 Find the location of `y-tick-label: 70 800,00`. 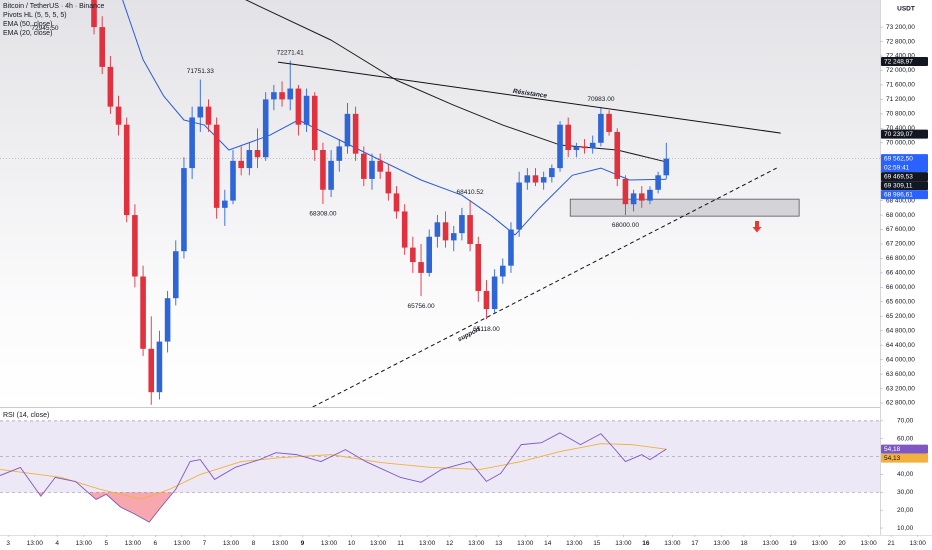

y-tick-label: 70 800,00 is located at coordinates (900, 114).